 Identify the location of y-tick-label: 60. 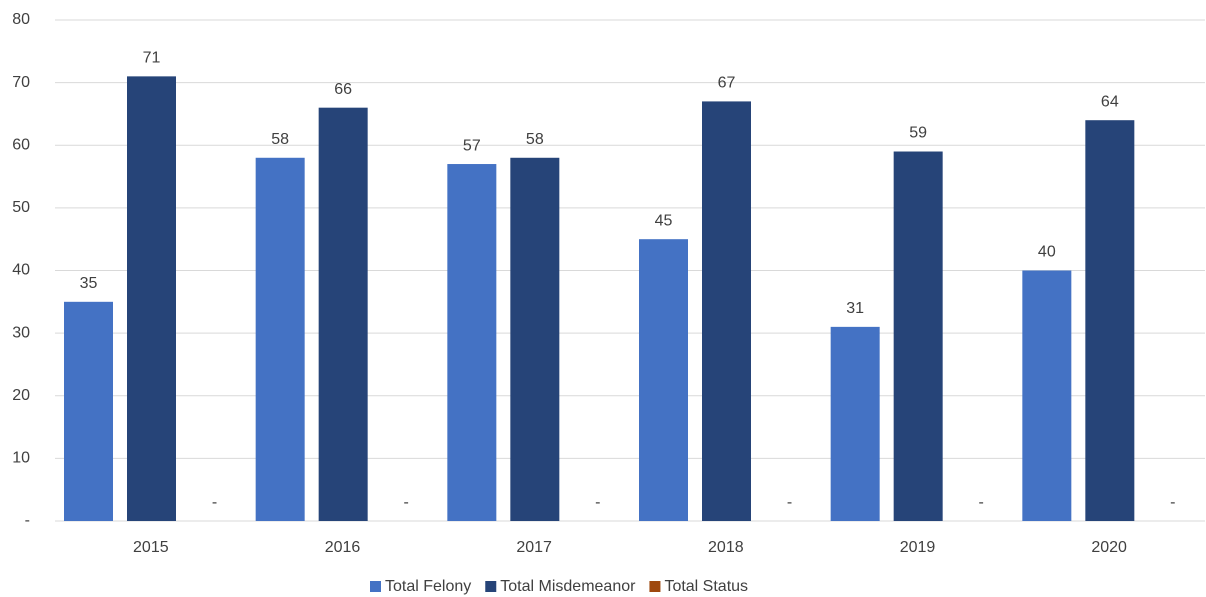
(21, 144).